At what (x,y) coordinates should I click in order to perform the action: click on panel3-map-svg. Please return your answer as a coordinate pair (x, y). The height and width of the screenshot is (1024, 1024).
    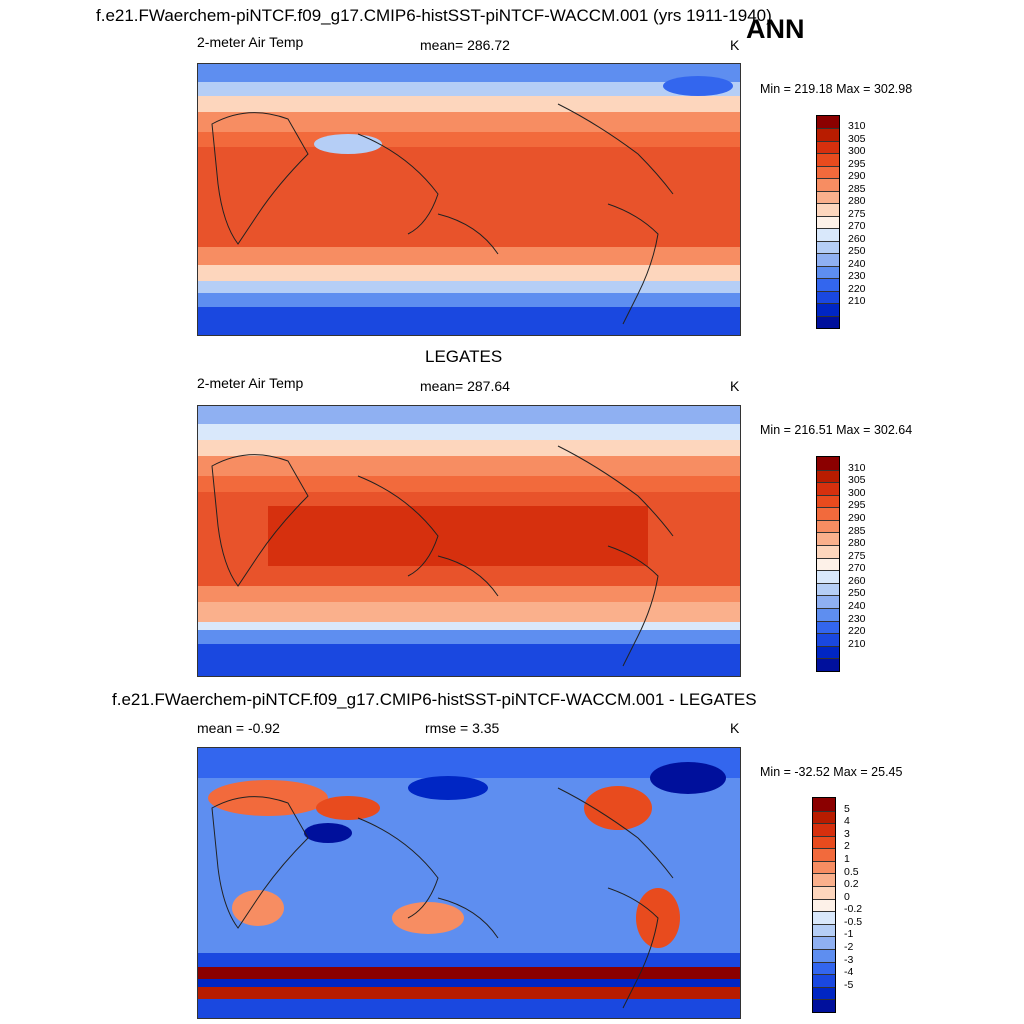
    Looking at the image, I should click on (469, 883).